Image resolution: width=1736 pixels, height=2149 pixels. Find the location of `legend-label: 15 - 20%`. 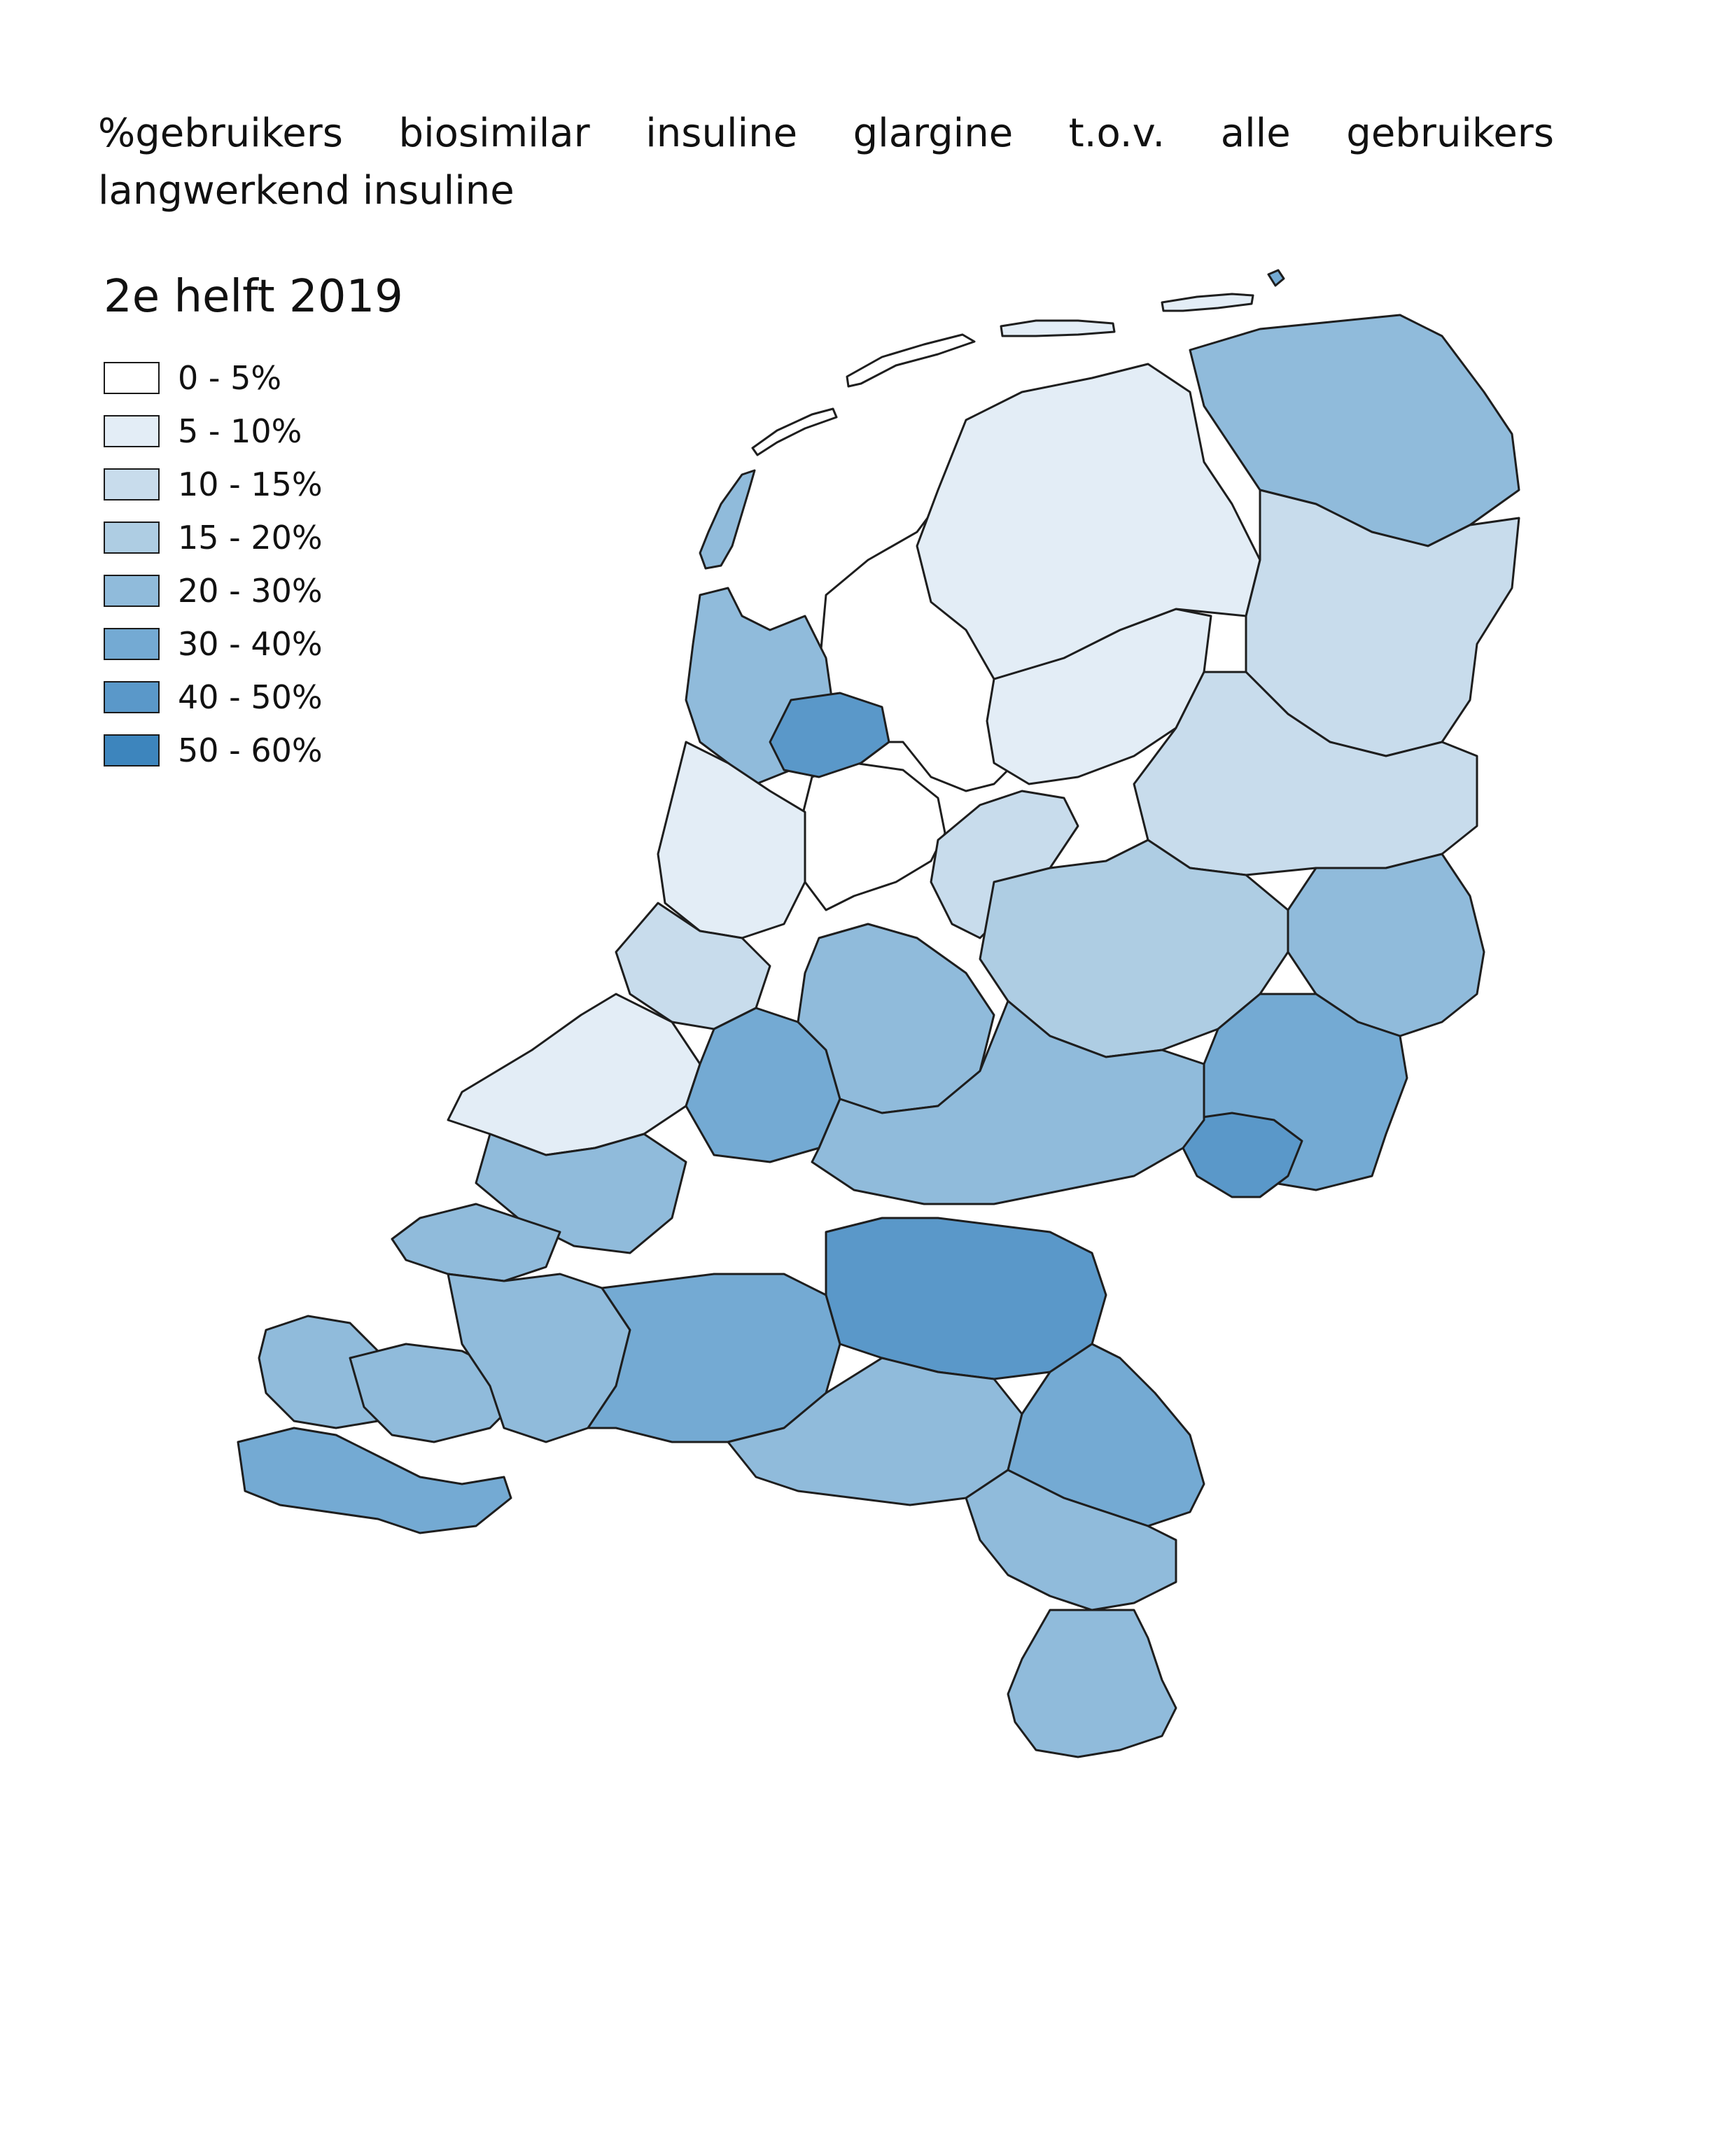

legend-label: 15 - 20% is located at coordinates (250, 537).